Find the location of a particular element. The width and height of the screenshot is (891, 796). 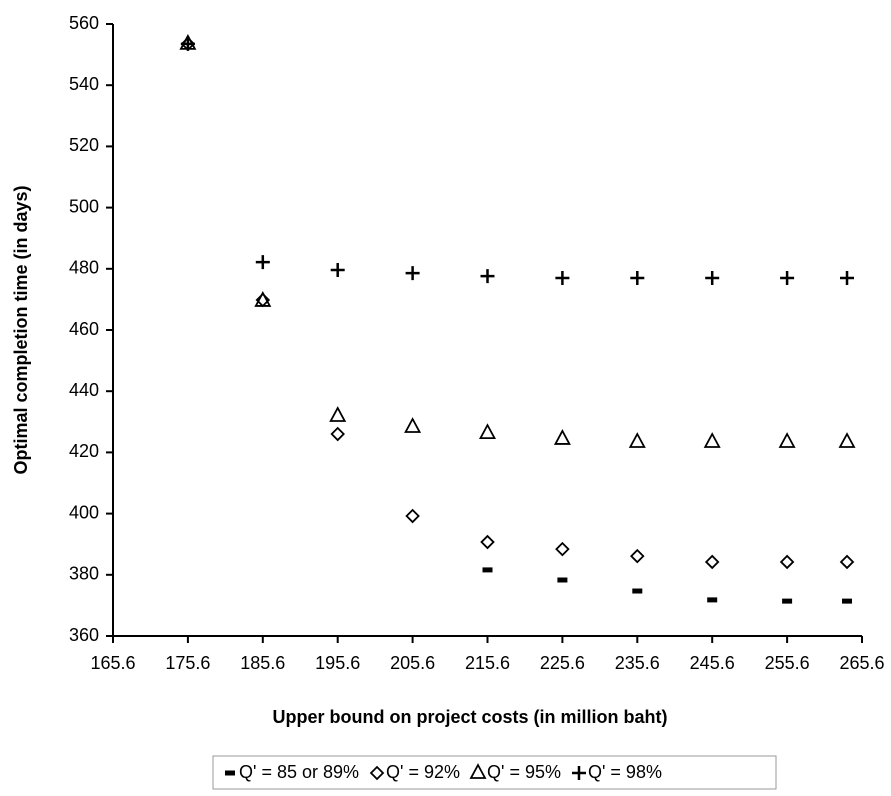

x-tick-label: 165.6 is located at coordinates (112, 663).